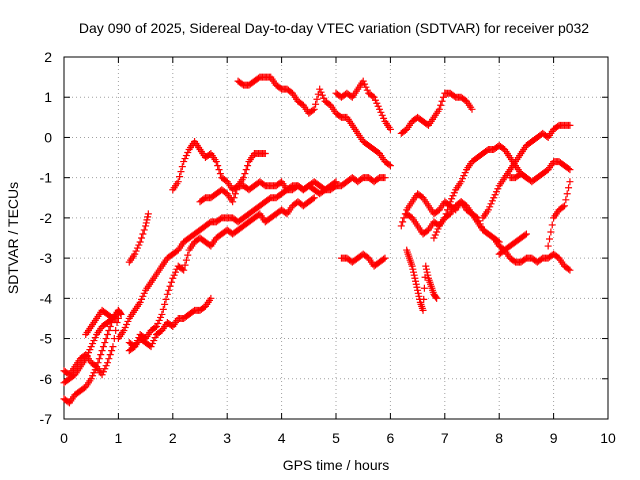 The image size is (640, 480). What do you see at coordinates (13, 238) in the screenshot?
I see `y-axis-label: SDTVAR / TECUs` at bounding box center [13, 238].